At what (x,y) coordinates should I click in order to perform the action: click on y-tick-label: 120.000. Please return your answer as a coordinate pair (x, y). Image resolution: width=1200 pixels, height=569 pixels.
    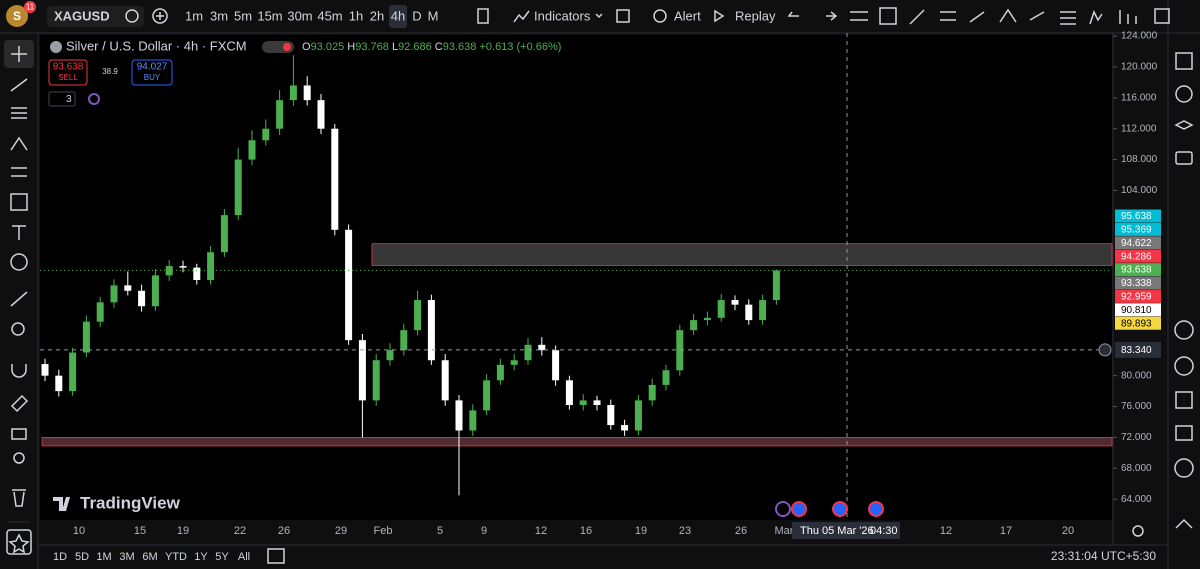
    Looking at the image, I should click on (1139, 67).